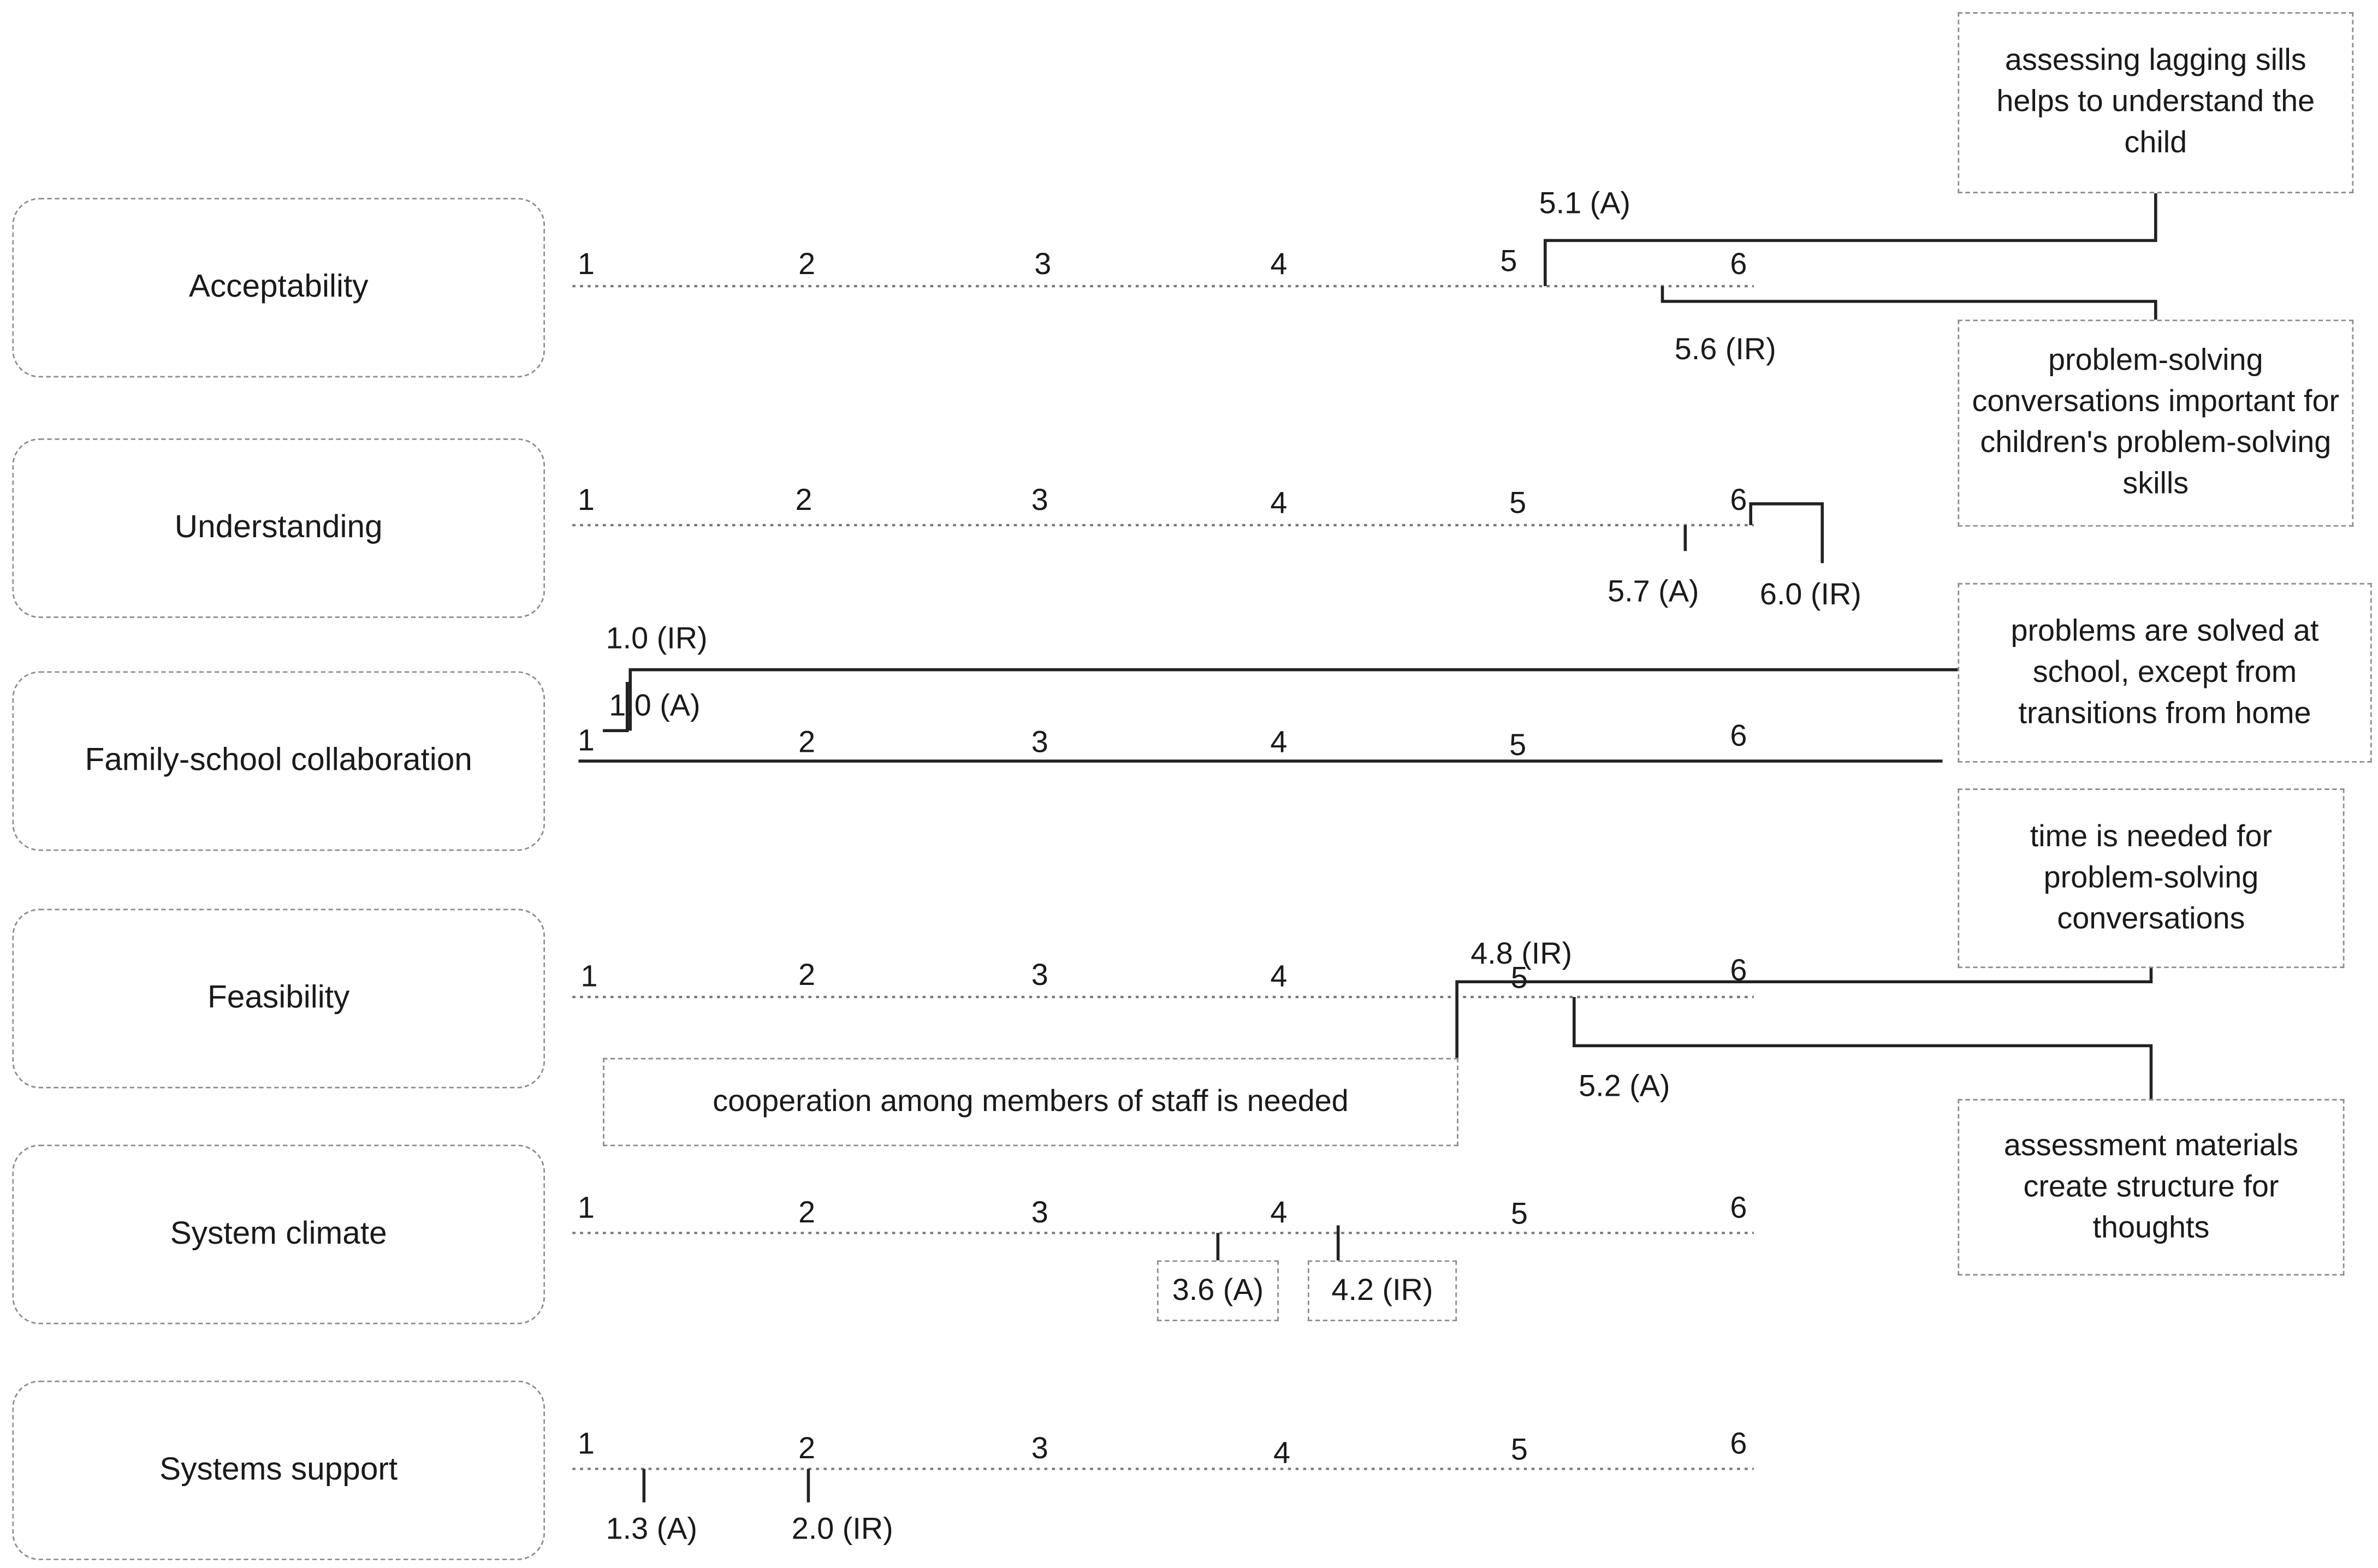  I want to click on dimension-family-school-collaboration: Family-school collaboration, so click(278, 761).